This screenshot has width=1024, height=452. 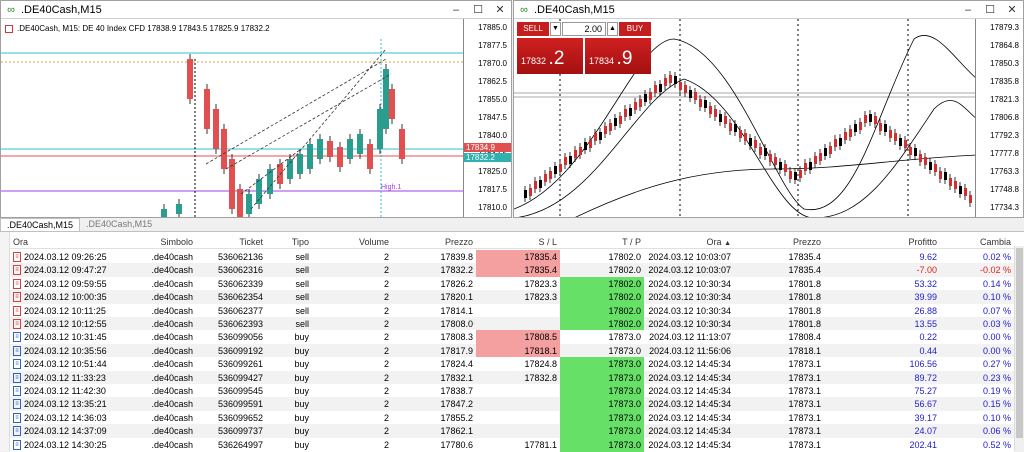 I want to click on col-open-time: Ora, so click(x=21, y=241).